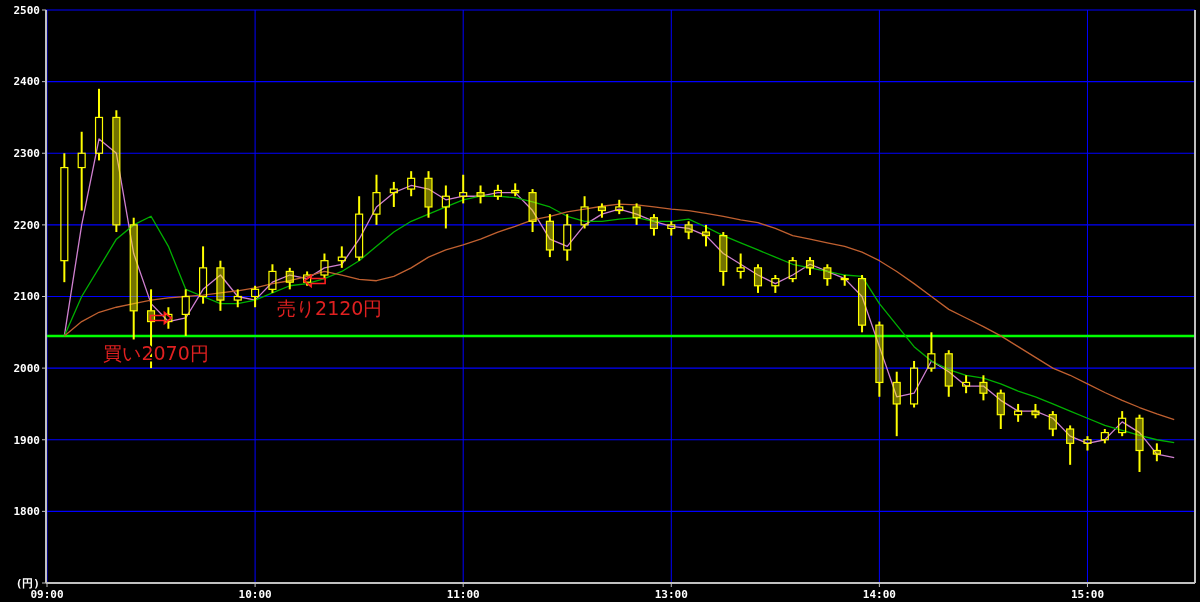 Image resolution: width=1200 pixels, height=602 pixels. I want to click on y-tick-label: 2200, so click(26, 225).